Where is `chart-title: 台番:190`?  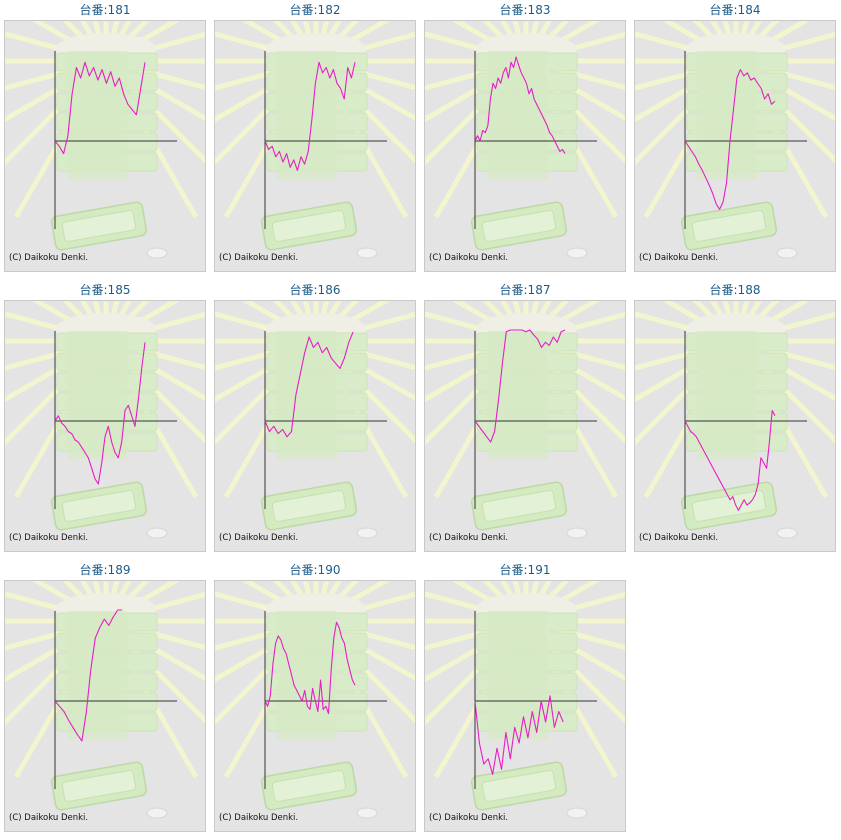 chart-title: 台番:190 is located at coordinates (315, 570).